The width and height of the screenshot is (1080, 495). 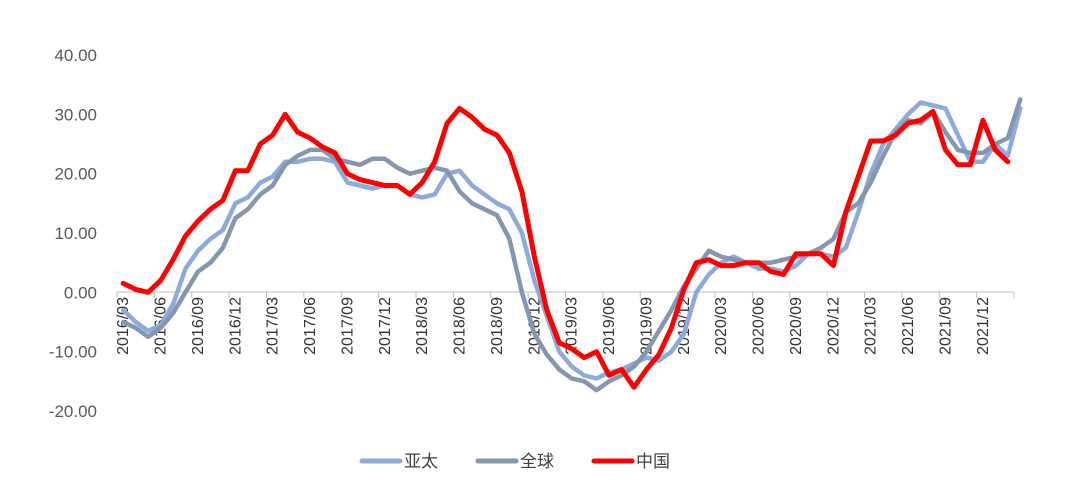 What do you see at coordinates (273, 326) in the screenshot?
I see `x-tick-label: 2017/03` at bounding box center [273, 326].